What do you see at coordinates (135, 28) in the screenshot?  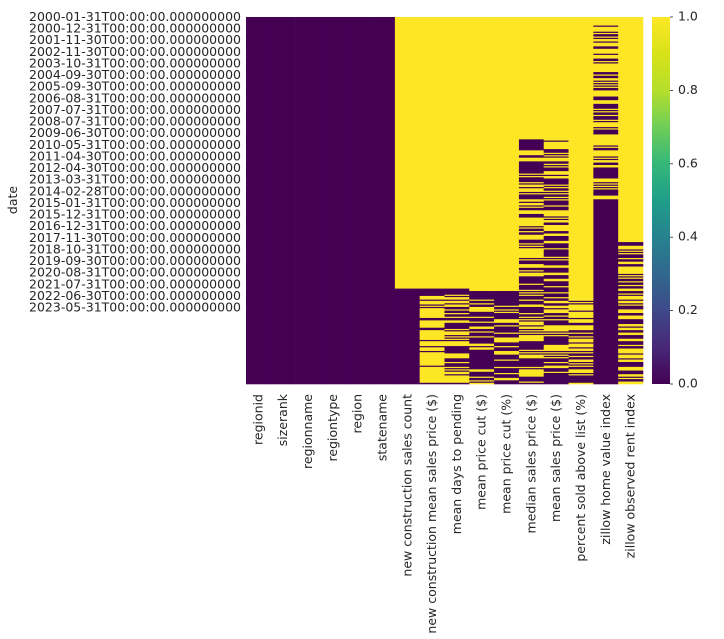 I see `y-tick-label: 2000-12-31T00:00:00.000000000` at bounding box center [135, 28].